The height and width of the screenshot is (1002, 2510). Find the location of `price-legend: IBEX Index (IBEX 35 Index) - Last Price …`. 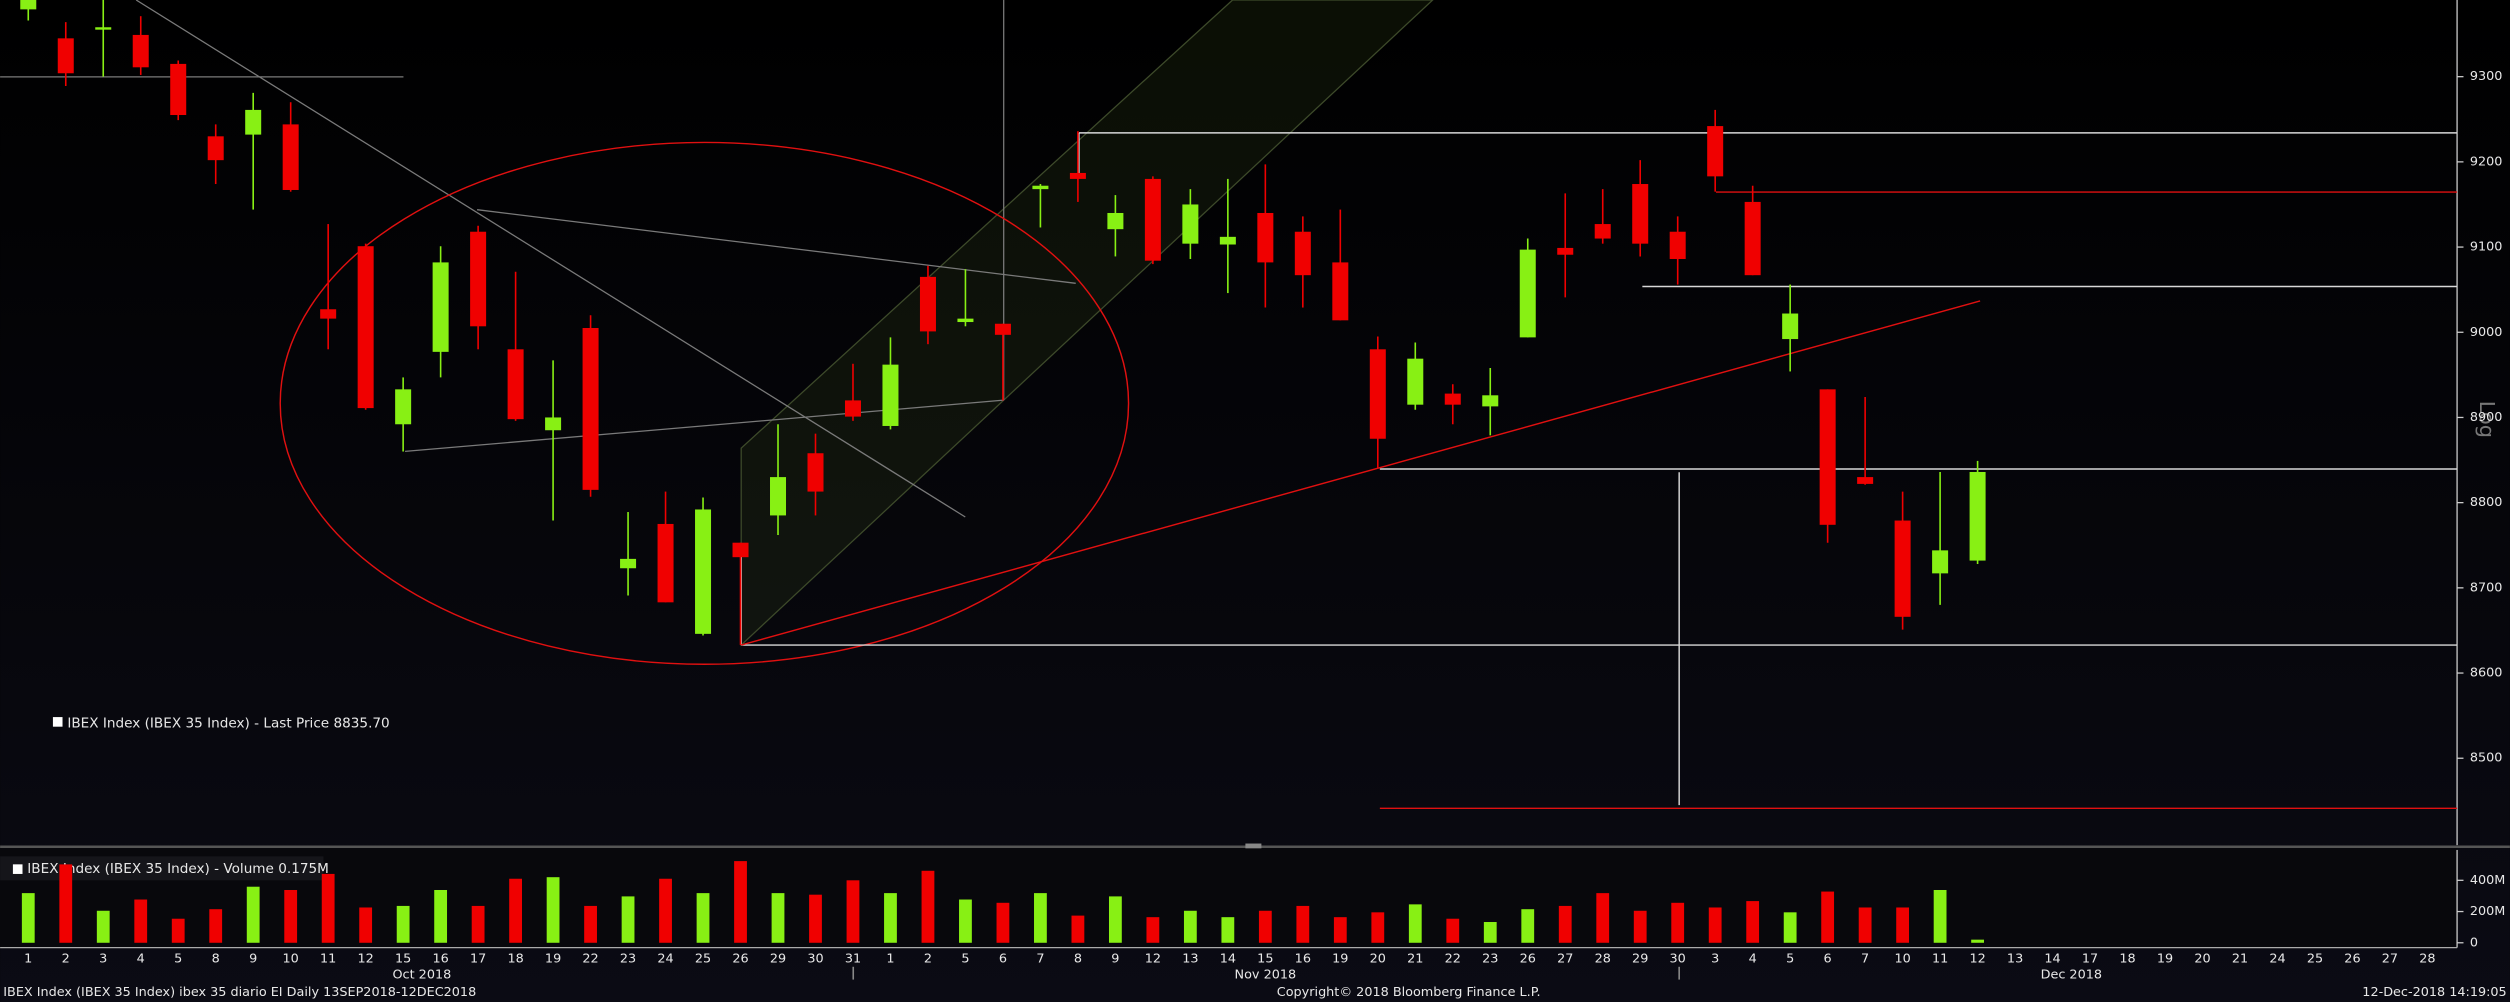

price-legend: IBEX Index (IBEX 35 Index) - Last Price … is located at coordinates (228, 723).